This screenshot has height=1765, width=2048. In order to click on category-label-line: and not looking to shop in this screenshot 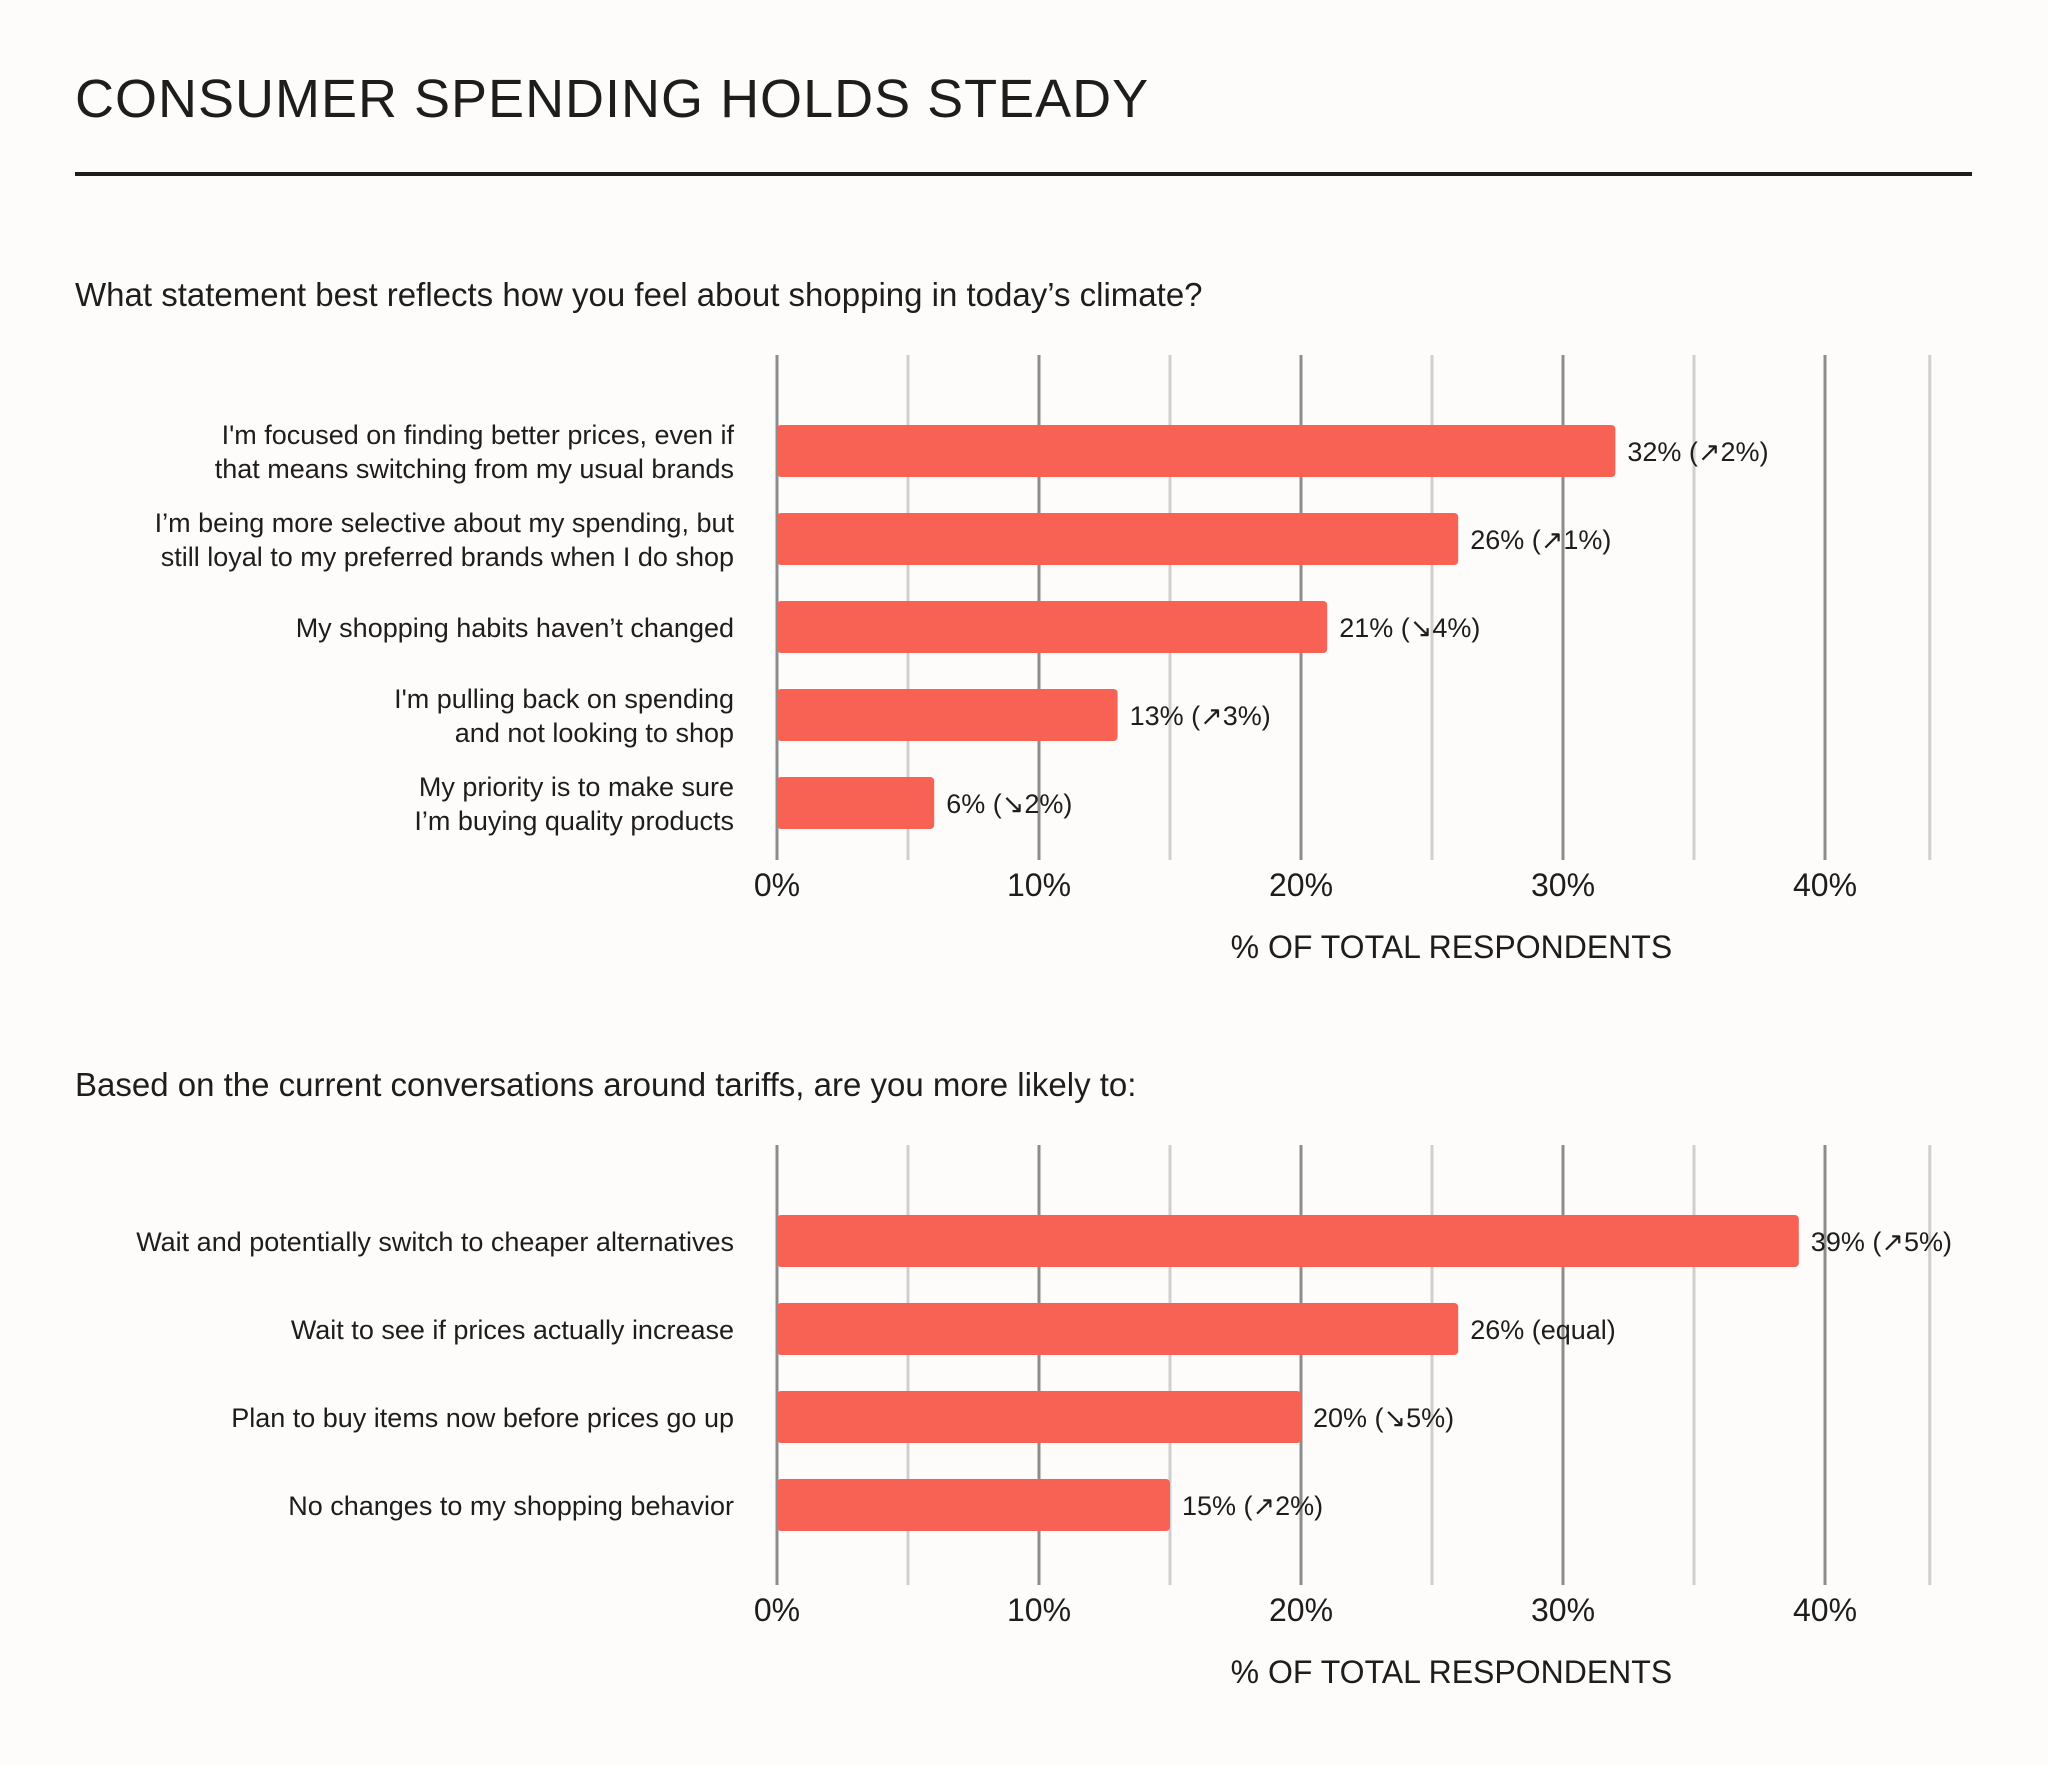, I will do `click(594, 733)`.